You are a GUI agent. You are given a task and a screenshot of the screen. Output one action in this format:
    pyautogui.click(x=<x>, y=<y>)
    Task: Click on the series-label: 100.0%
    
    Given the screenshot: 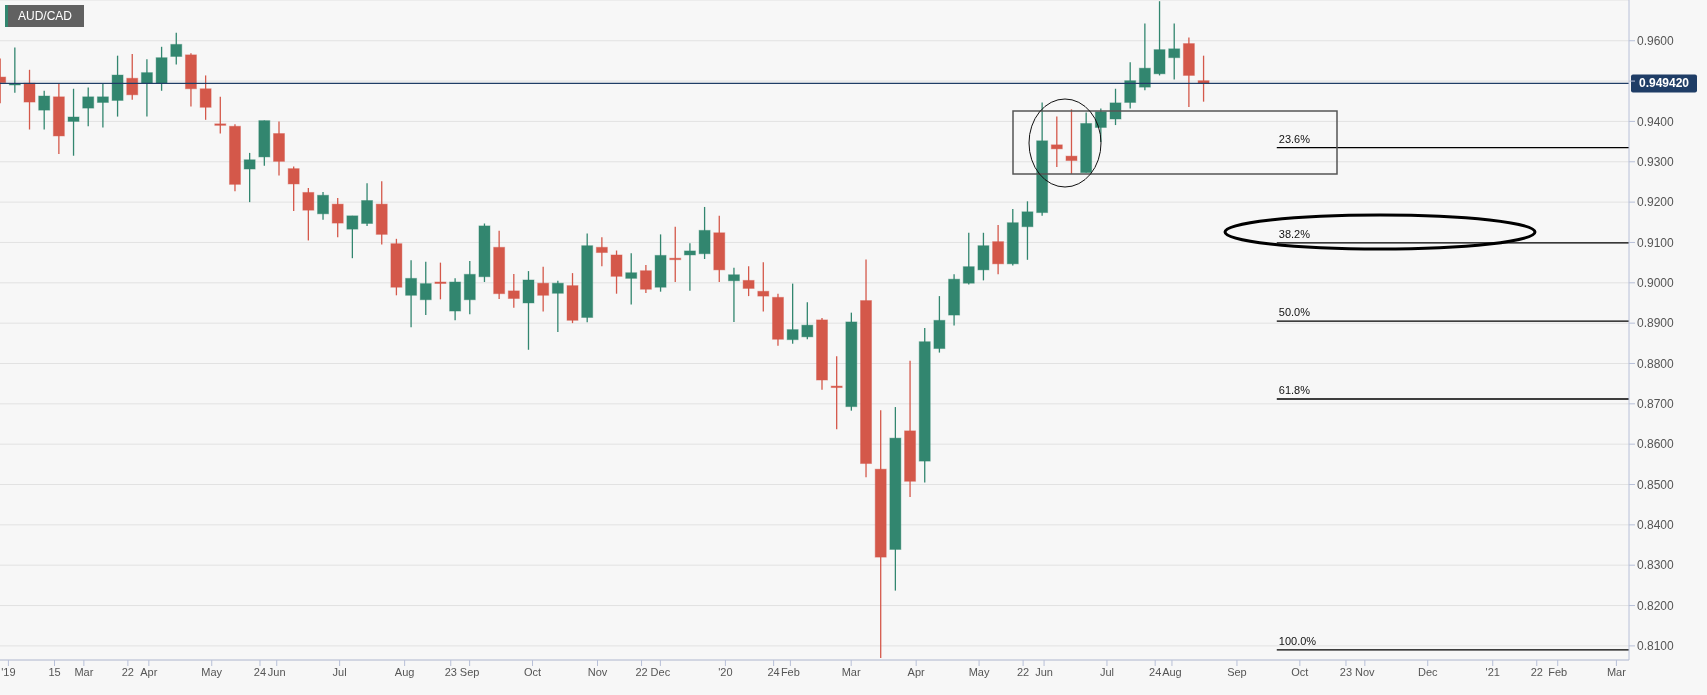 What is the action you would take?
    pyautogui.click(x=1297, y=640)
    